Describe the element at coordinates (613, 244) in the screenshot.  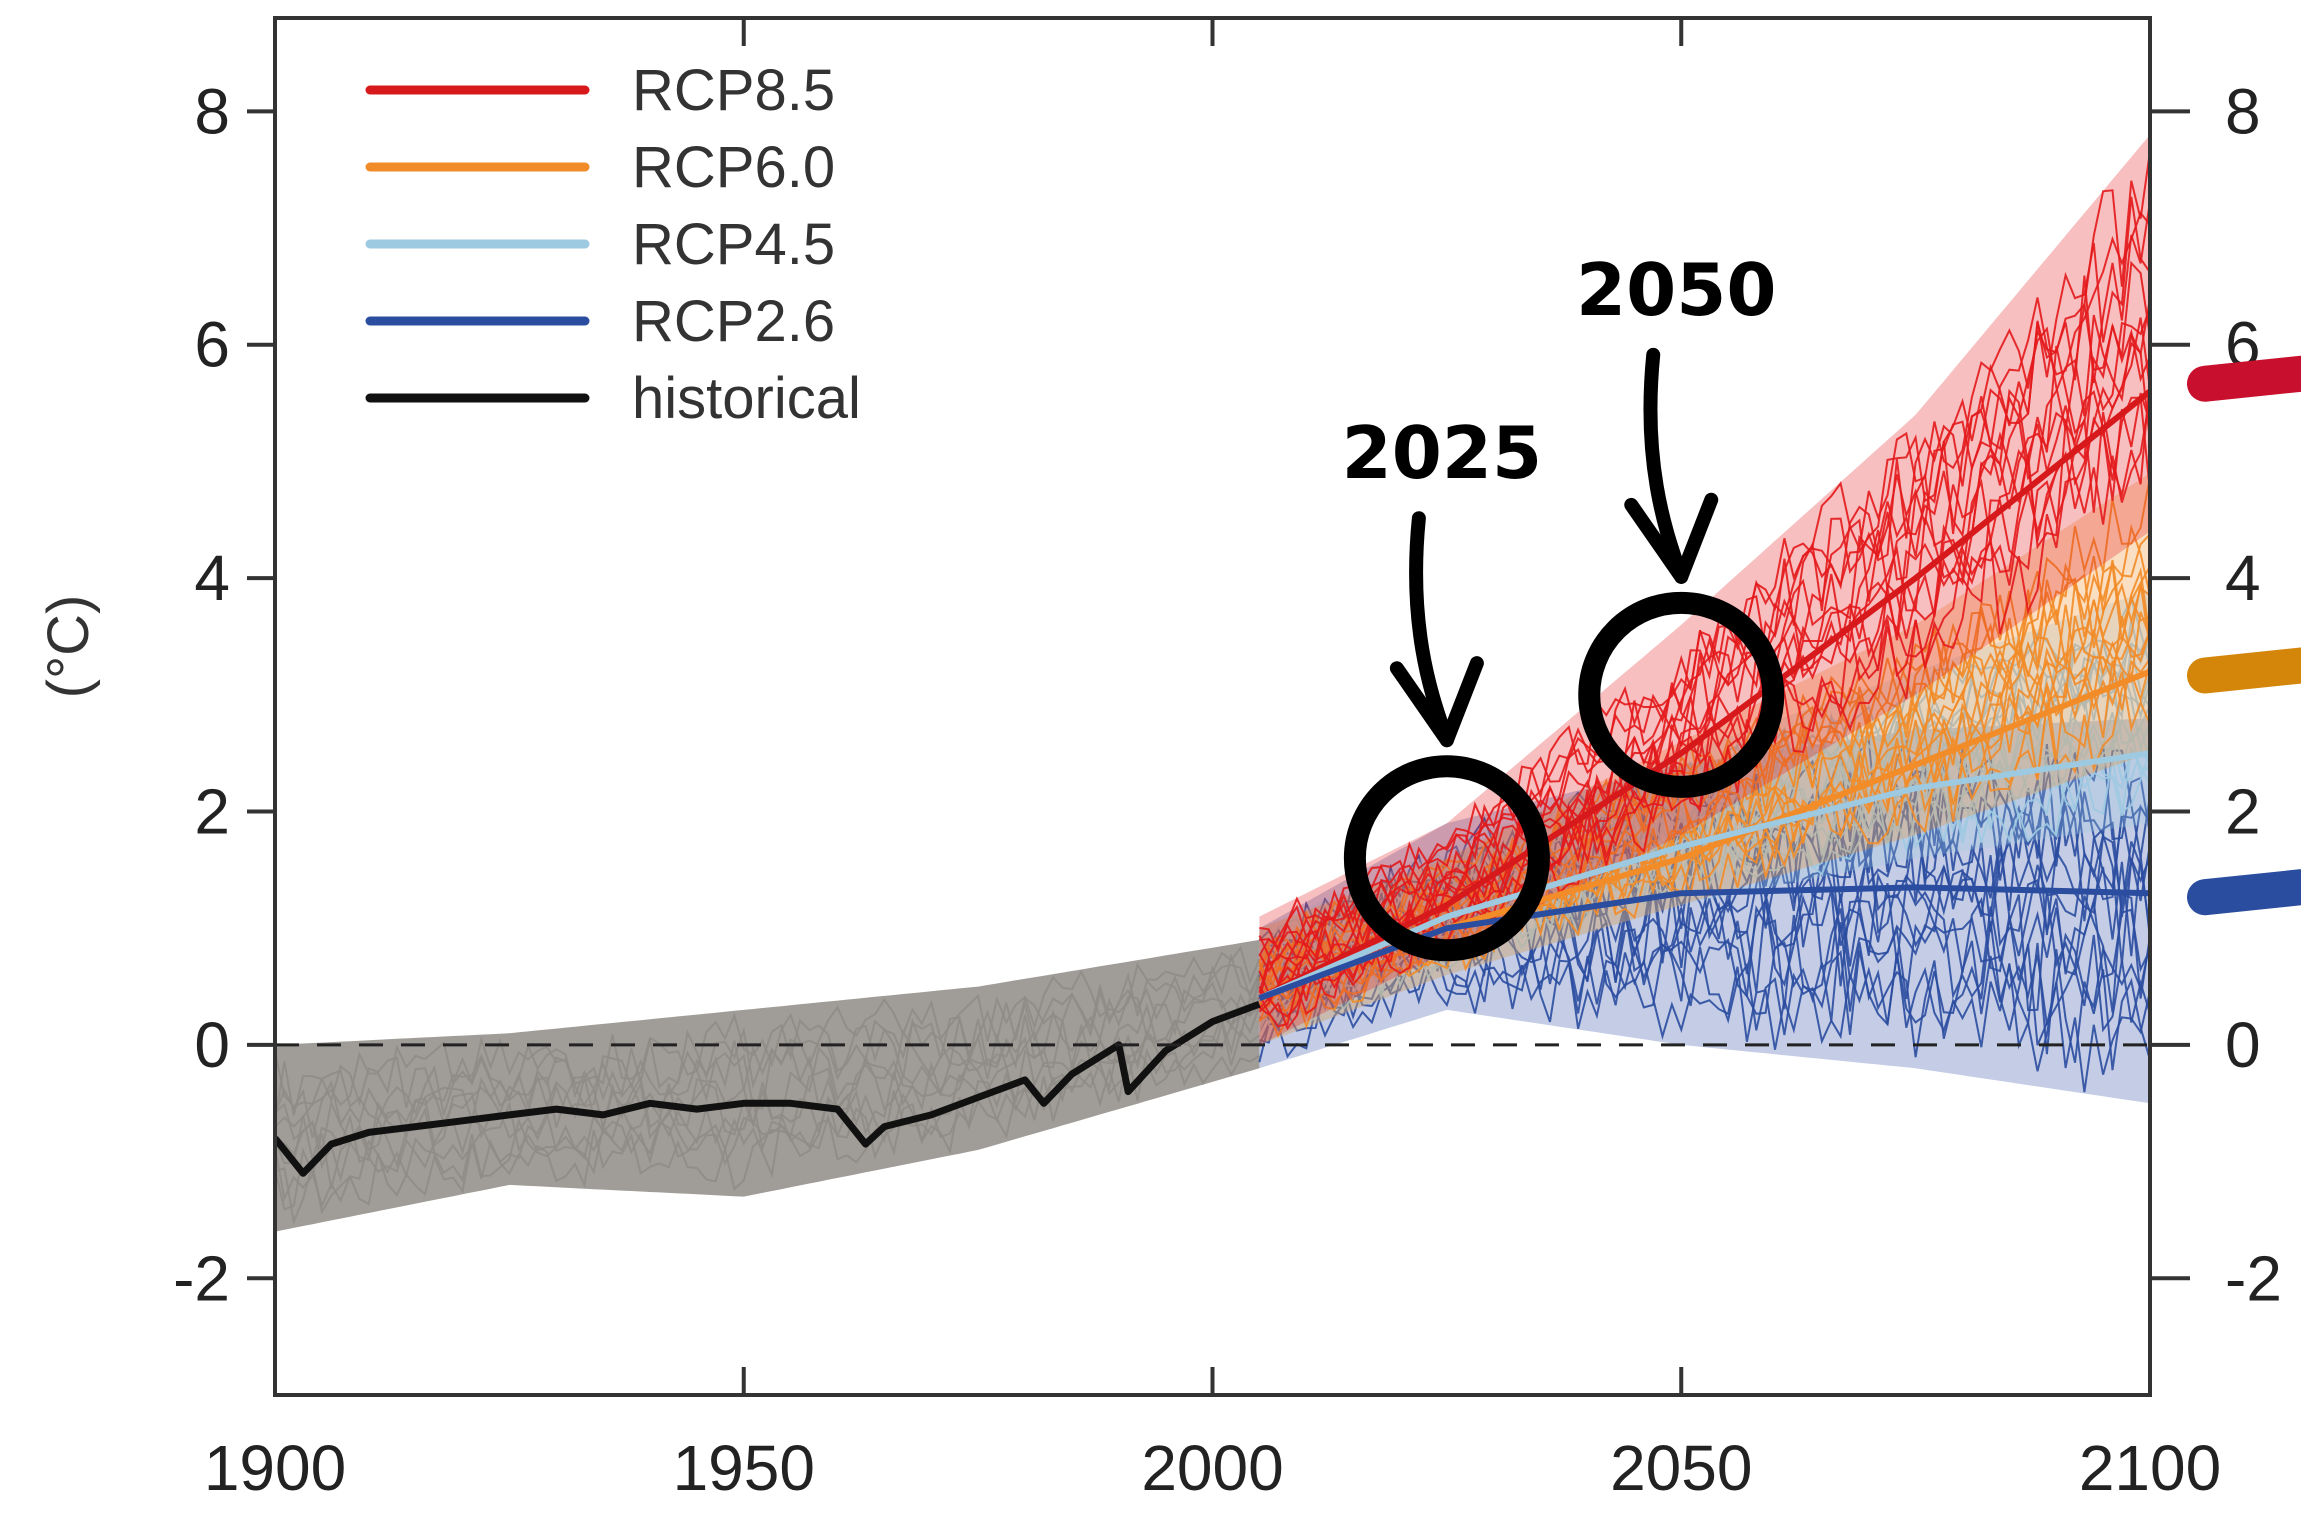
I see `legend: RCP8.5 RCP6.0 RCP4.5 RCP2.6 historical` at that location.